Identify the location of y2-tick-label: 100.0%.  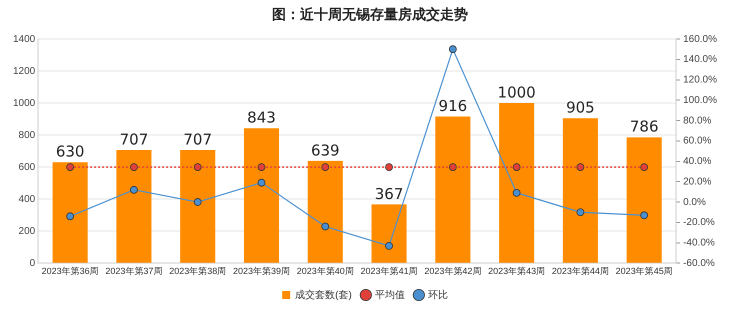
(700, 100).